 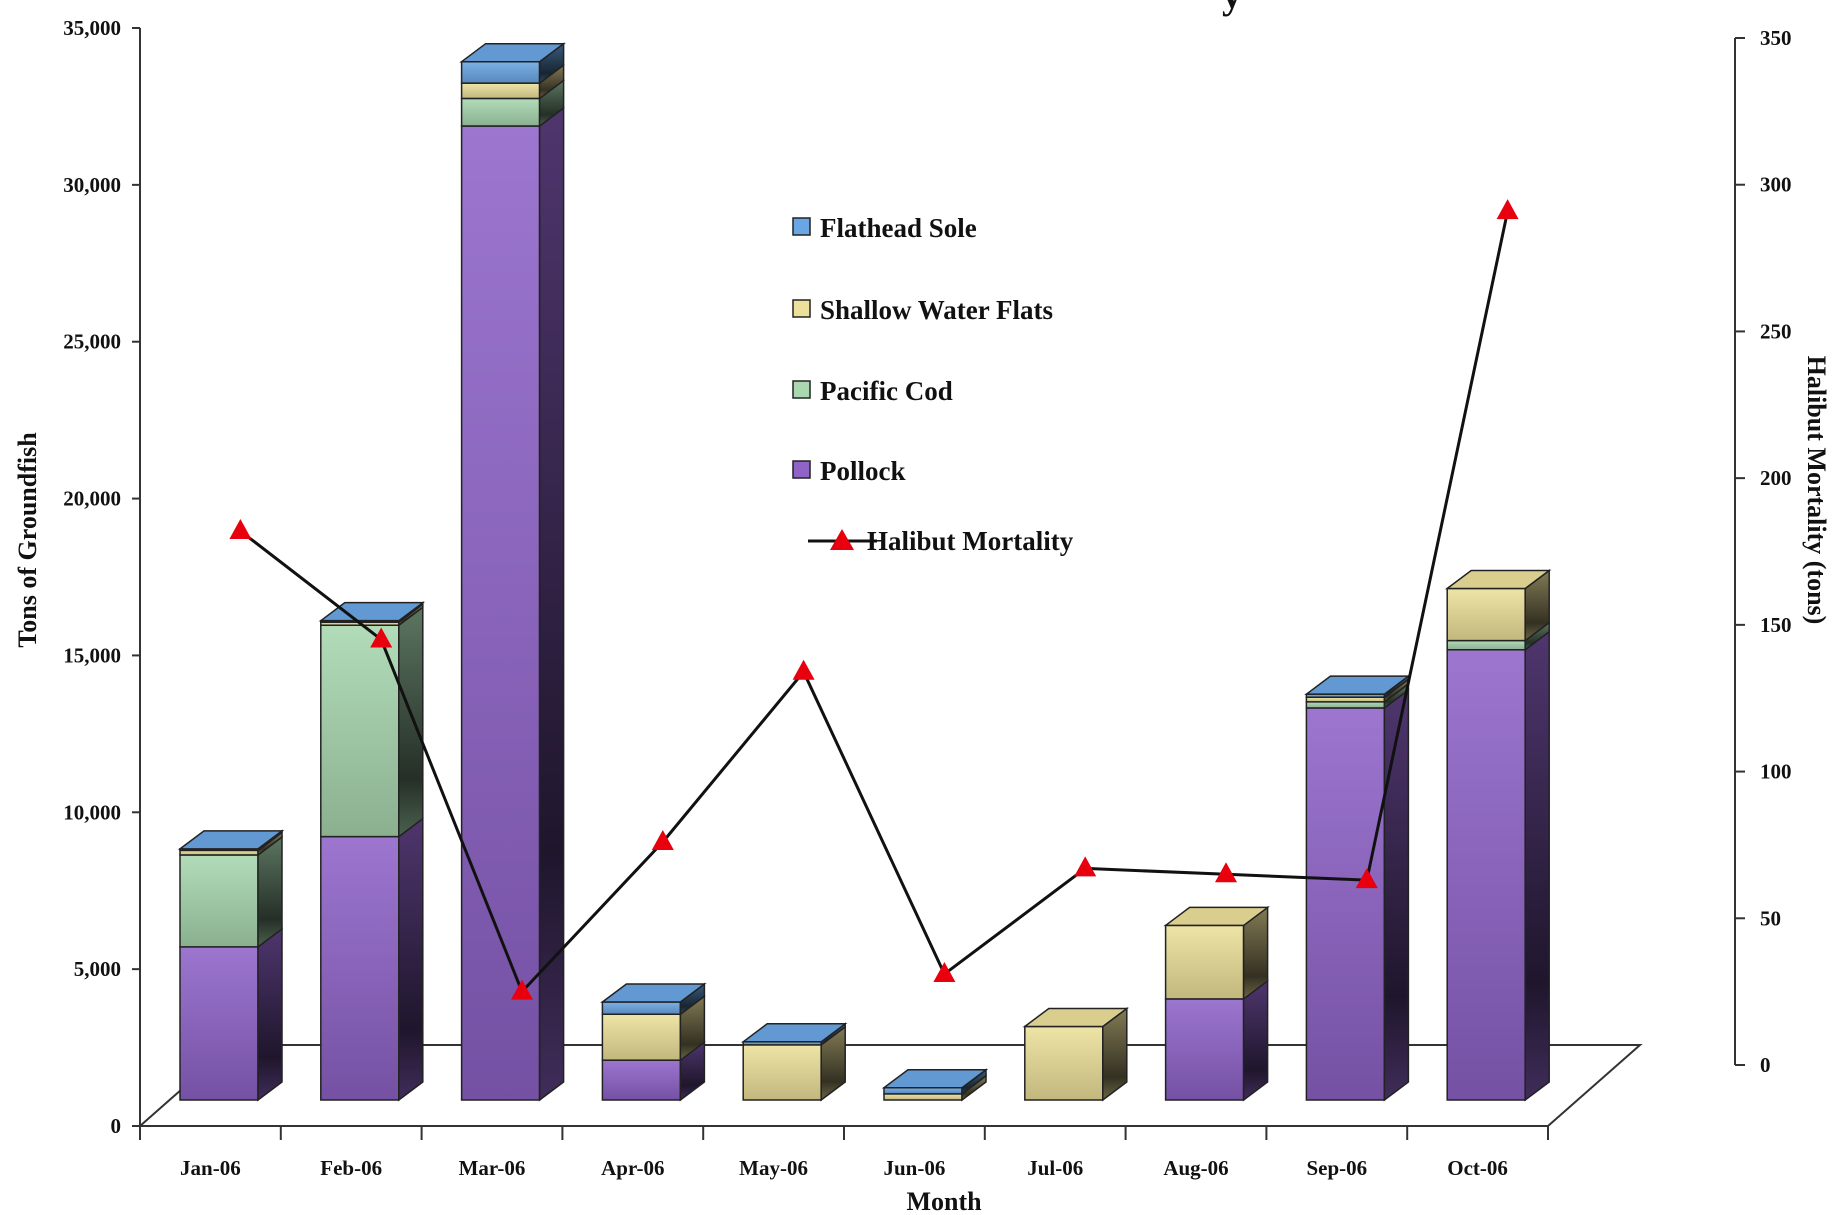 What do you see at coordinates (1776, 478) in the screenshot?
I see `right-tick-label: 200` at bounding box center [1776, 478].